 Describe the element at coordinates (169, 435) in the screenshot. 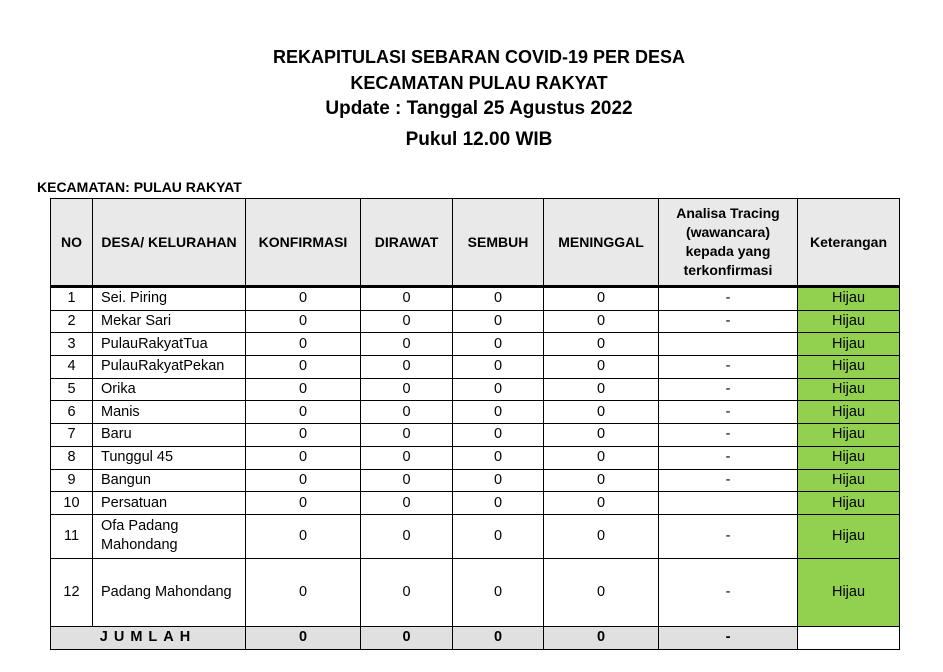

I see `cell-desa: Baru` at that location.